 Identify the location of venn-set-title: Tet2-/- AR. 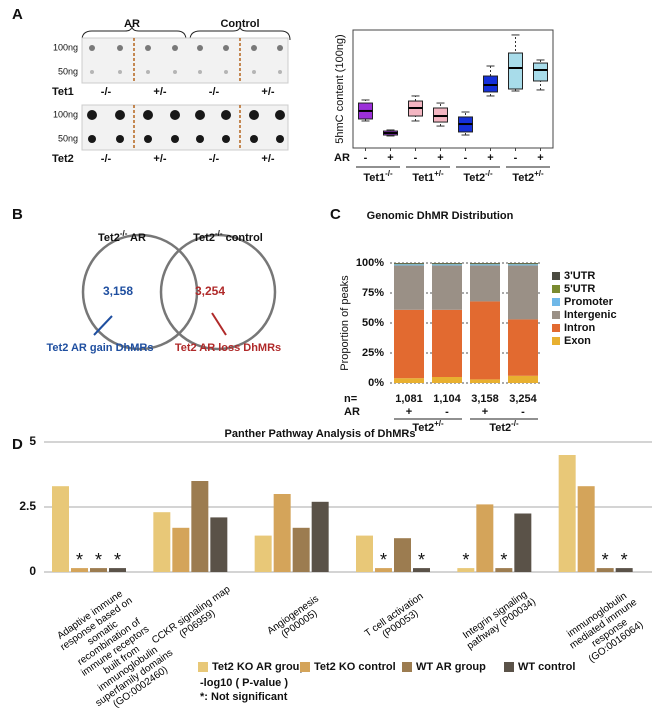
(122, 236).